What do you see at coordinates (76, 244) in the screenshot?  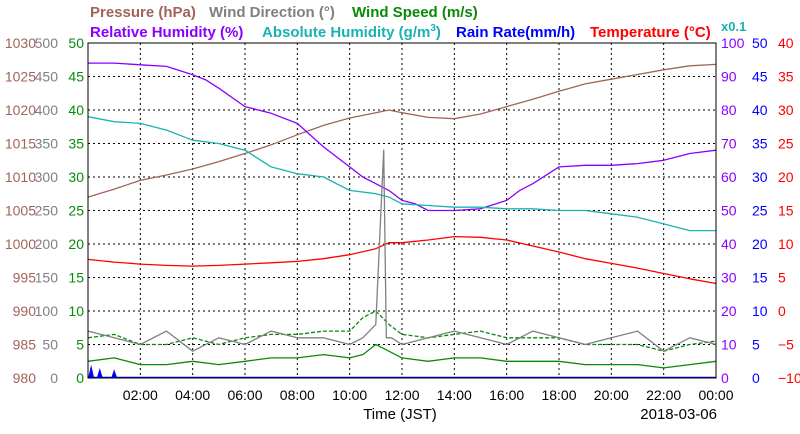 I see `tick-label-wind-speed: 20` at bounding box center [76, 244].